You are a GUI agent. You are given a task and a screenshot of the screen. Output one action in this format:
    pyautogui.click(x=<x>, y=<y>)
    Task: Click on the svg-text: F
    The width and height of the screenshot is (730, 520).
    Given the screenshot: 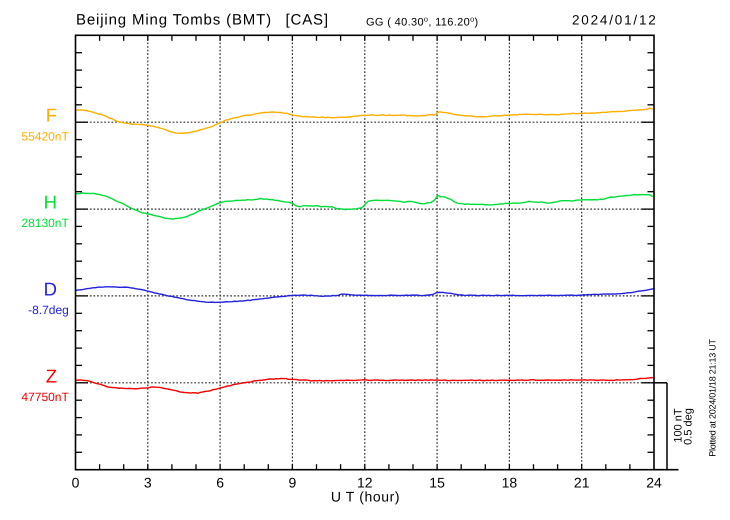 What is the action you would take?
    pyautogui.click(x=51, y=115)
    